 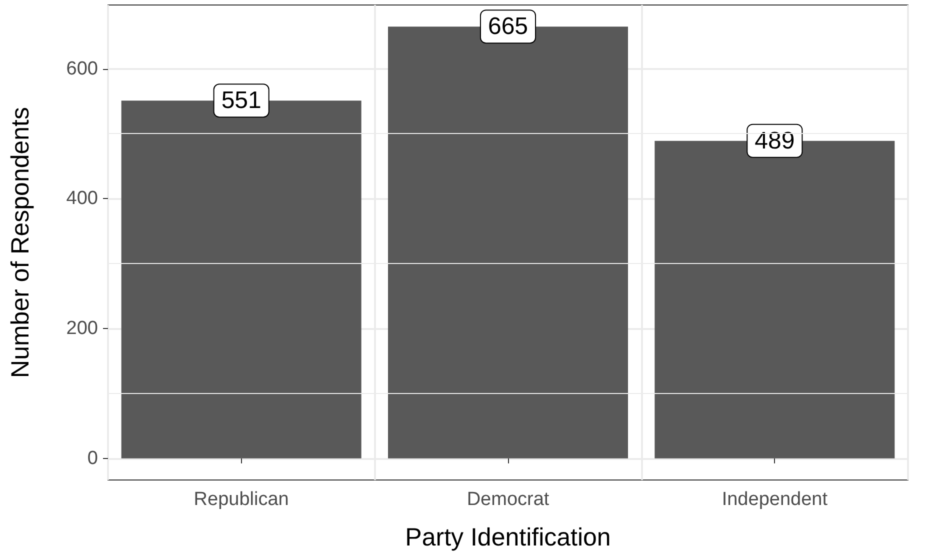 What do you see at coordinates (20, 242) in the screenshot?
I see `y-axis-title: Number of Respondents` at bounding box center [20, 242].